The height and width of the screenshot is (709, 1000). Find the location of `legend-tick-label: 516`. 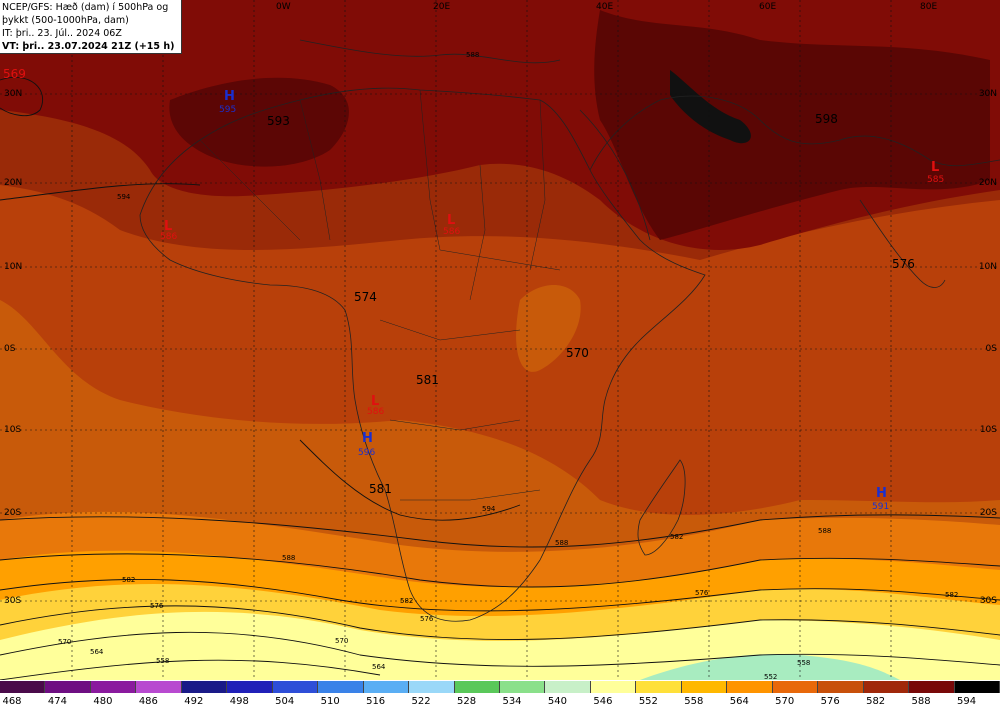

legend-tick-label: 516 is located at coordinates (376, 701).